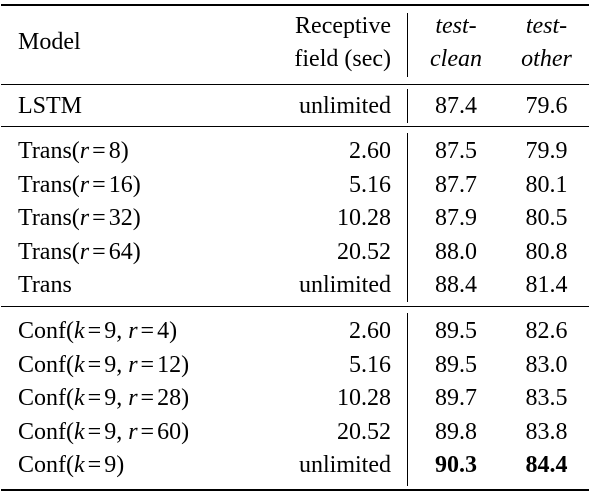 The height and width of the screenshot is (492, 594). I want to click on test-clean-cell: 87.5, so click(456, 151).